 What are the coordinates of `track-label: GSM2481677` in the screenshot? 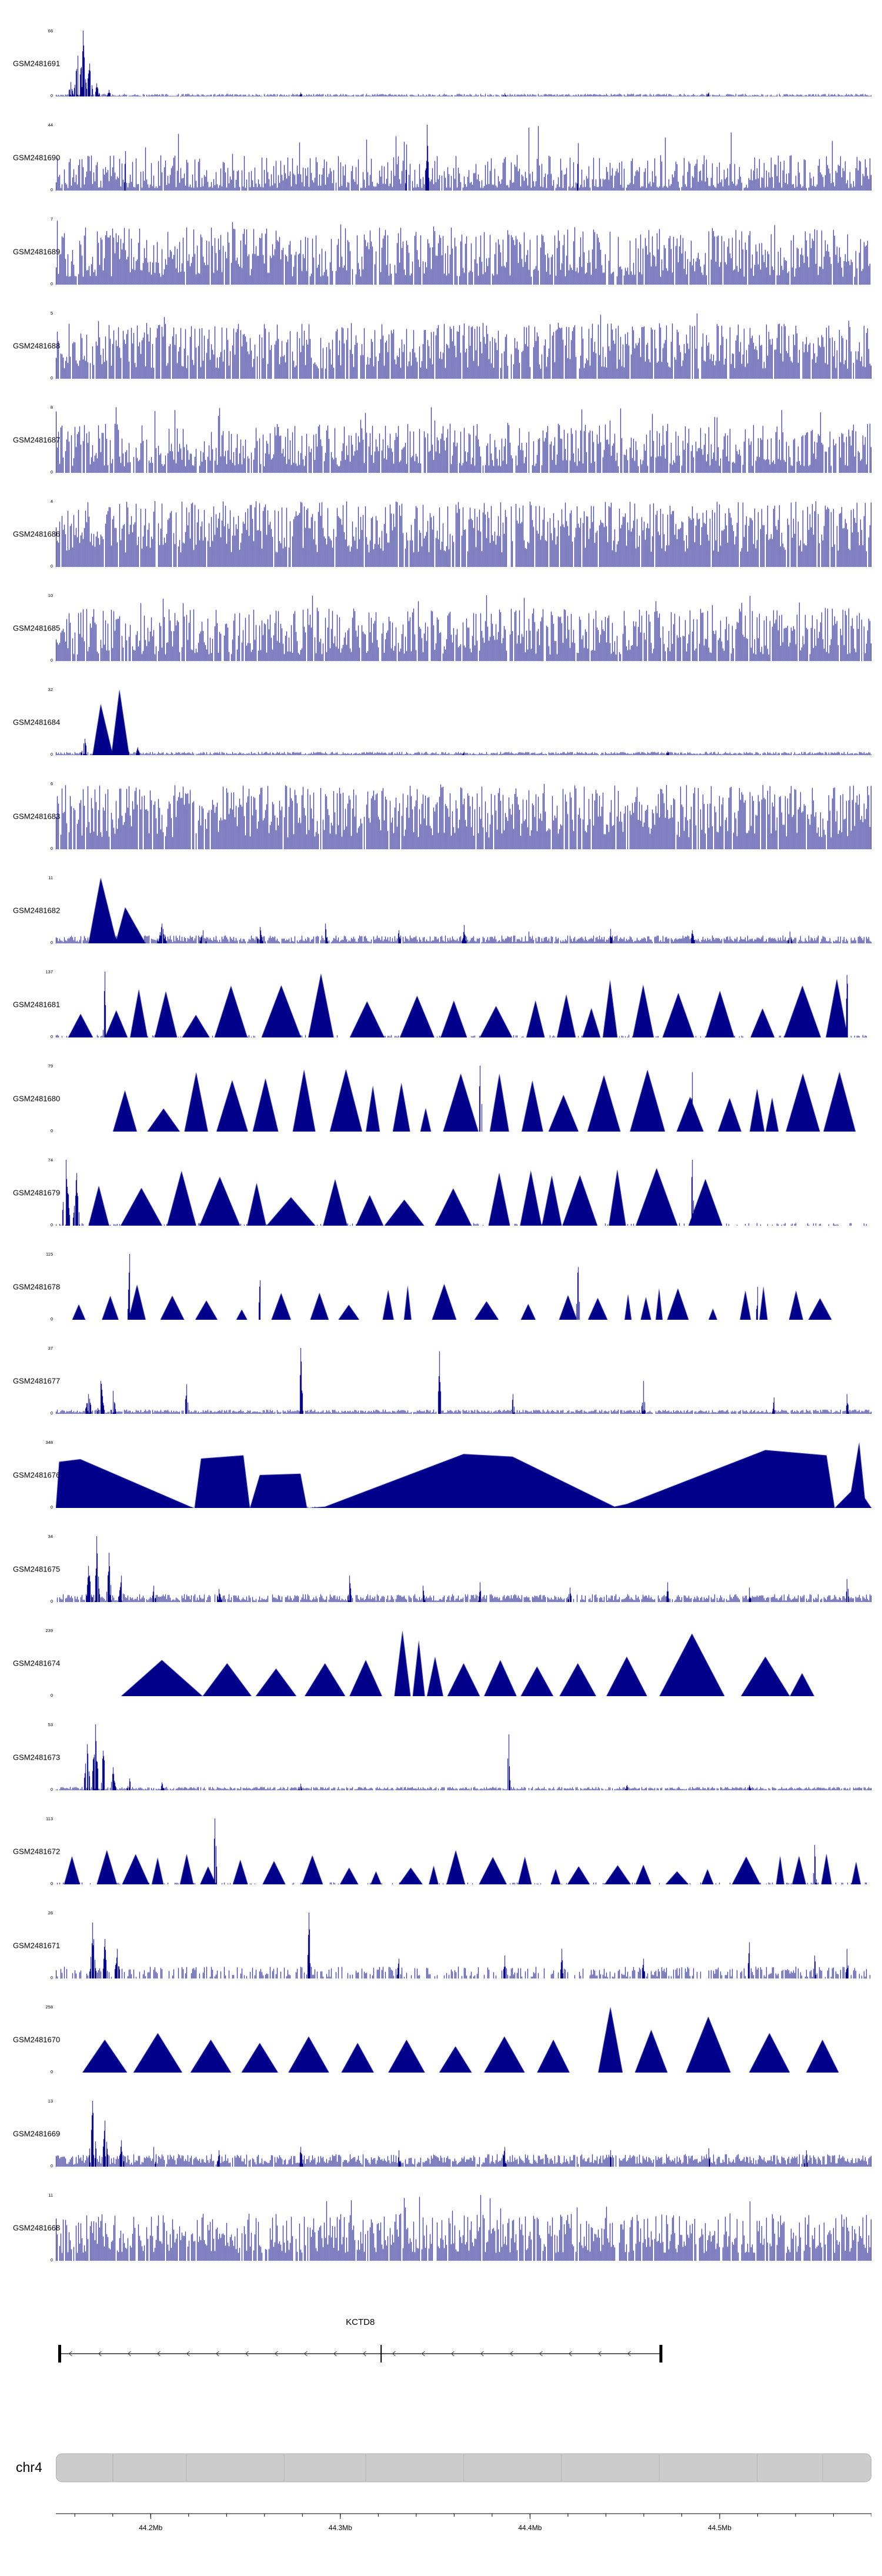 It's located at (37, 1381).